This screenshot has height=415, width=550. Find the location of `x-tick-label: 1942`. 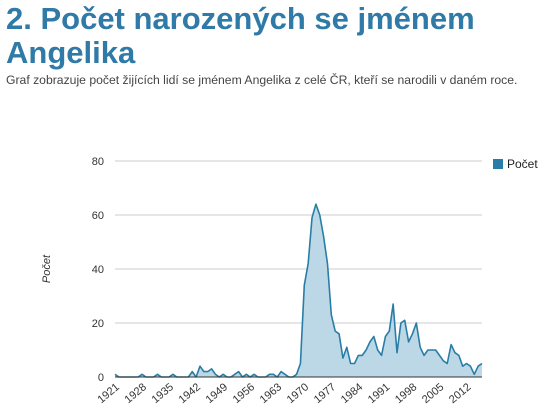

x-tick-label: 1942 is located at coordinates (190, 393).